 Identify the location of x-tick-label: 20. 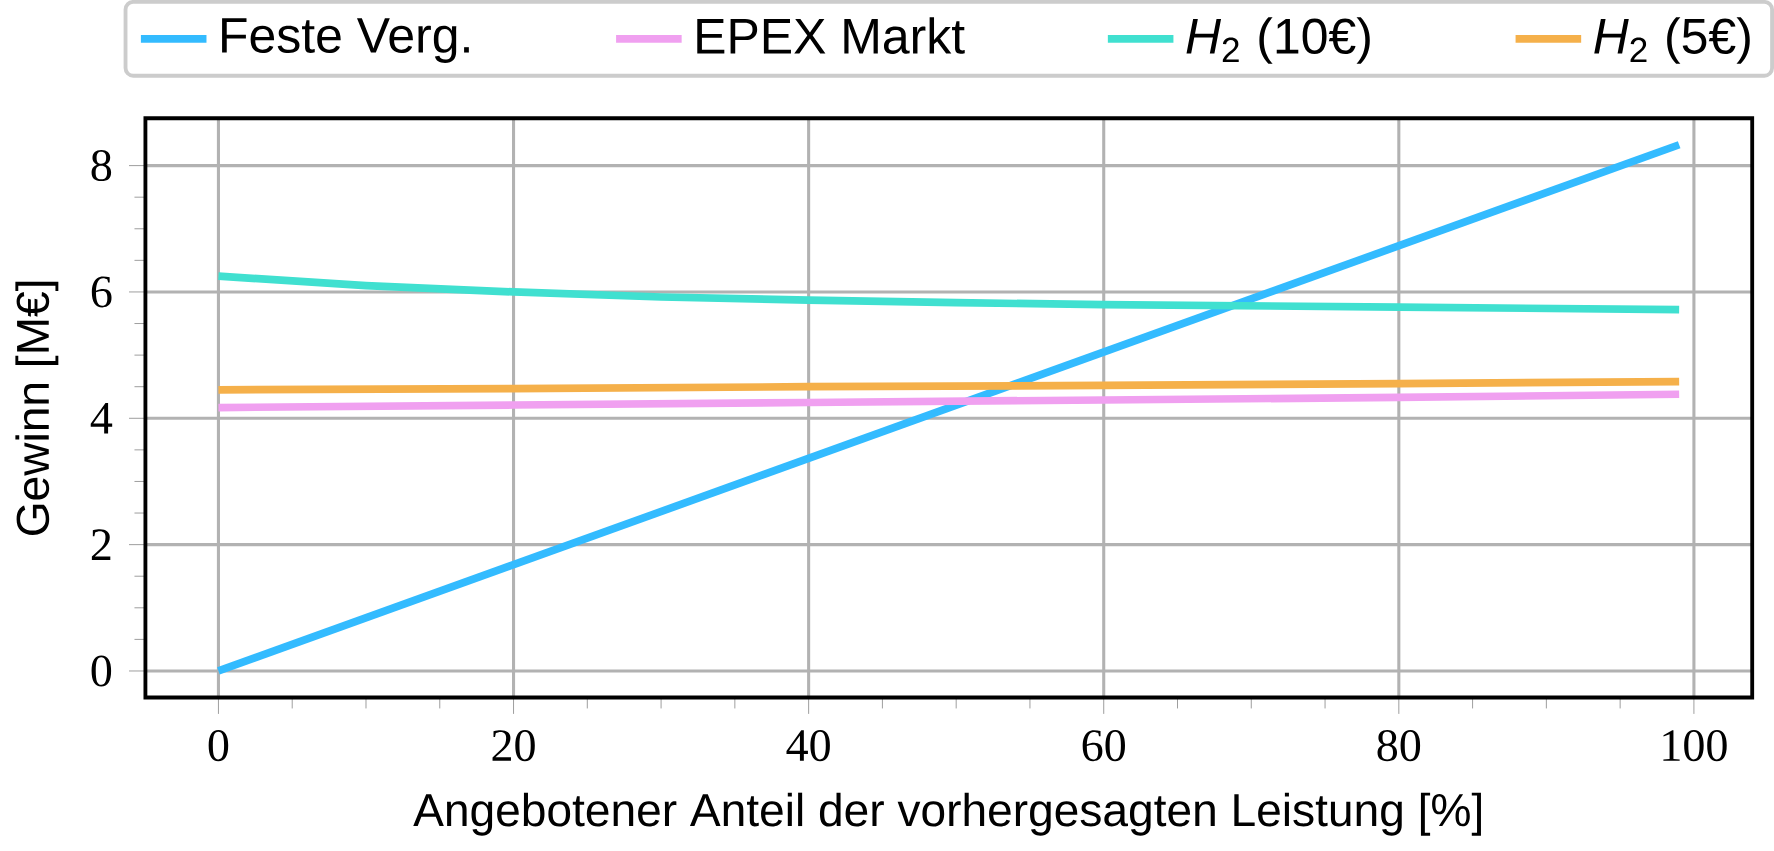
(513, 746).